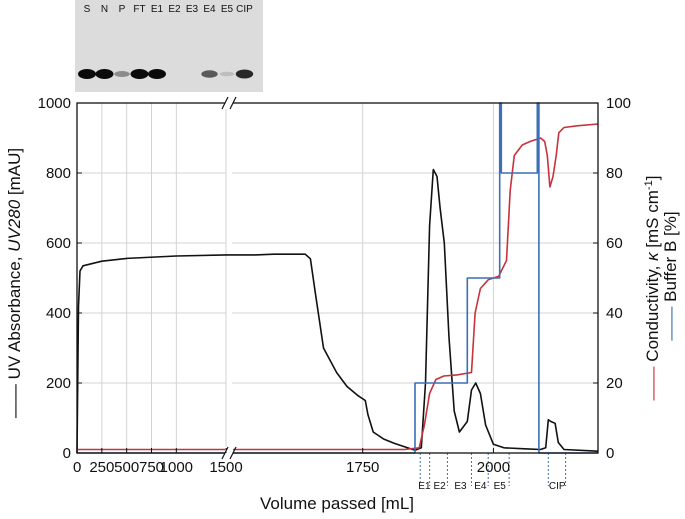 The height and width of the screenshot is (519, 685). I want to click on fraction-label: E2, so click(439, 486).